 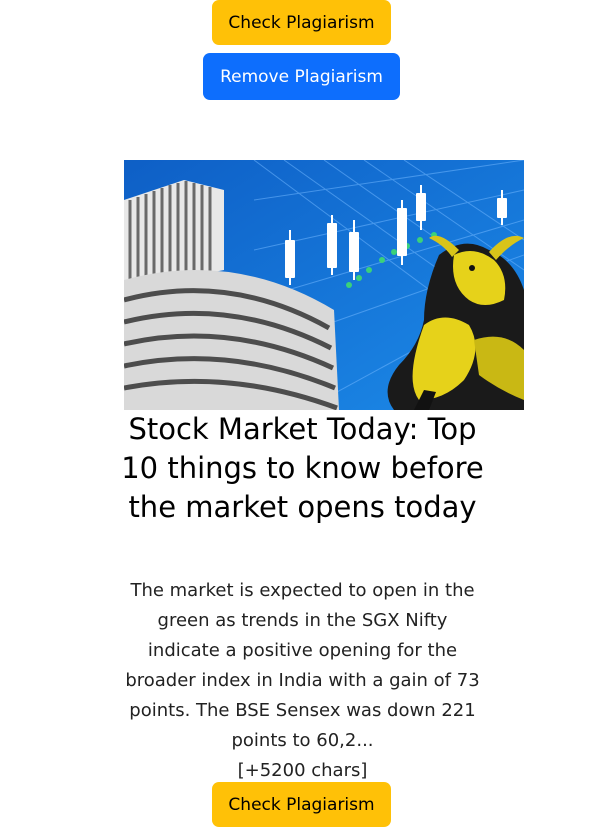 What do you see at coordinates (301, 22) in the screenshot?
I see `check-plagiarism-button-top: Check Plagiarism` at bounding box center [301, 22].